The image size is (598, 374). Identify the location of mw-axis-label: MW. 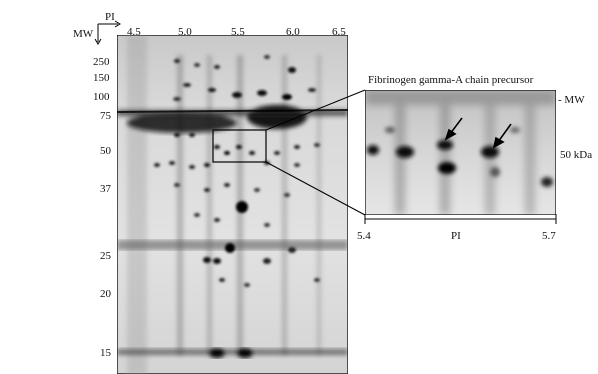
(83, 34).